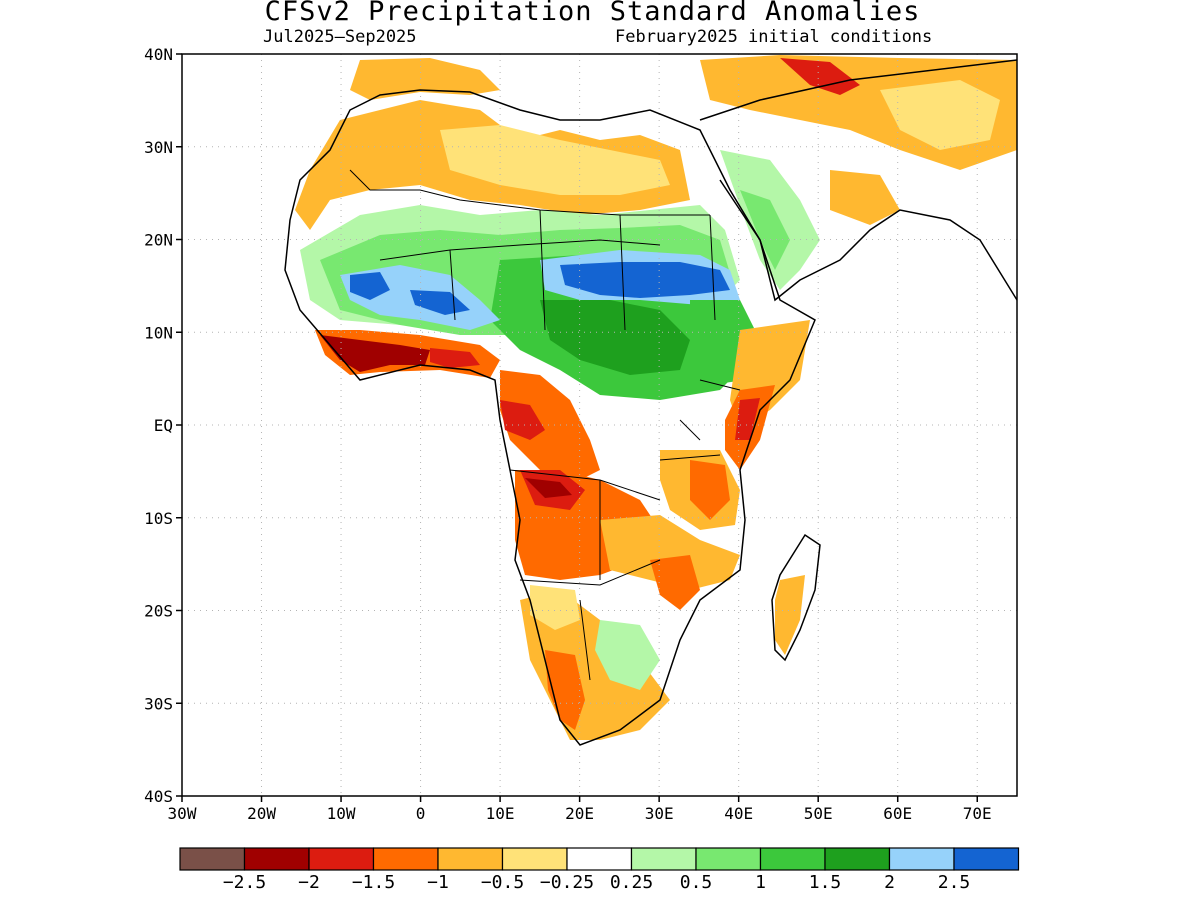 This screenshot has height=900, width=1200. I want to click on madagascar-dry, so click(790, 615).